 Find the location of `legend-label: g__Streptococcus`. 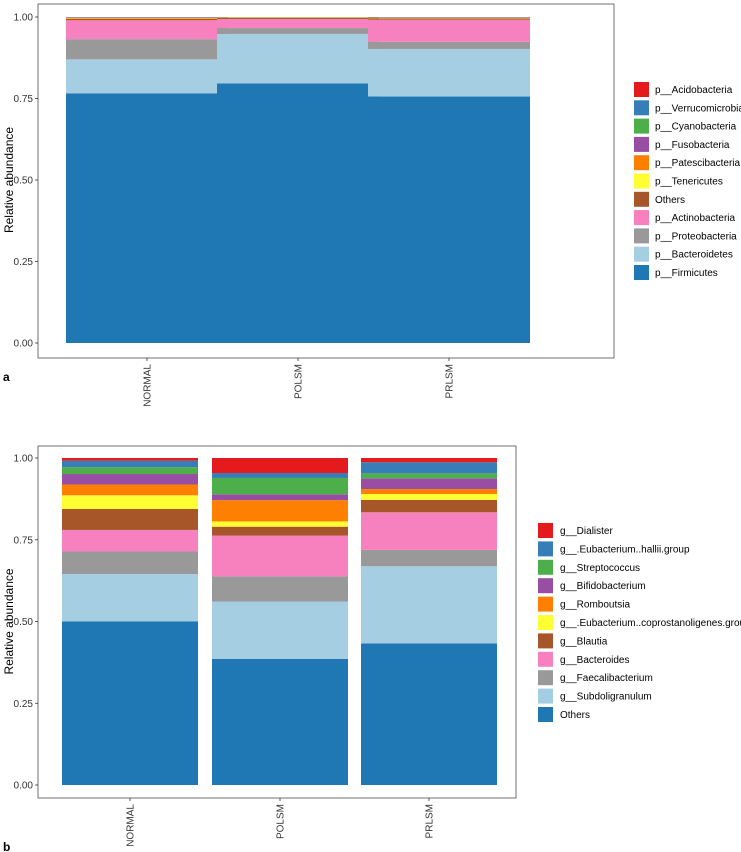

legend-label: g__Streptococcus is located at coordinates (600, 568).